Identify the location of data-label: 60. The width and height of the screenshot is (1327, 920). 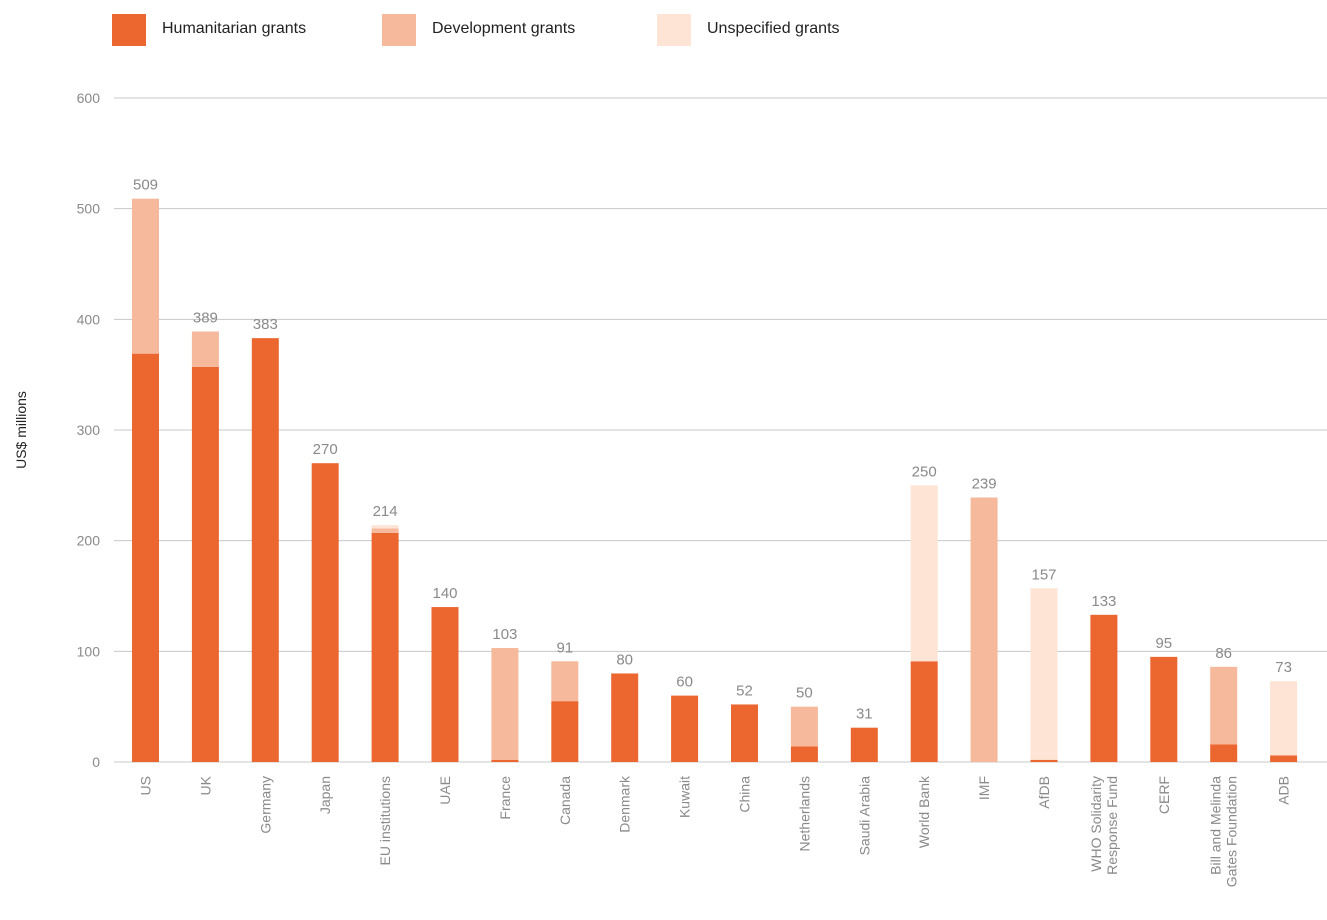
(684, 682).